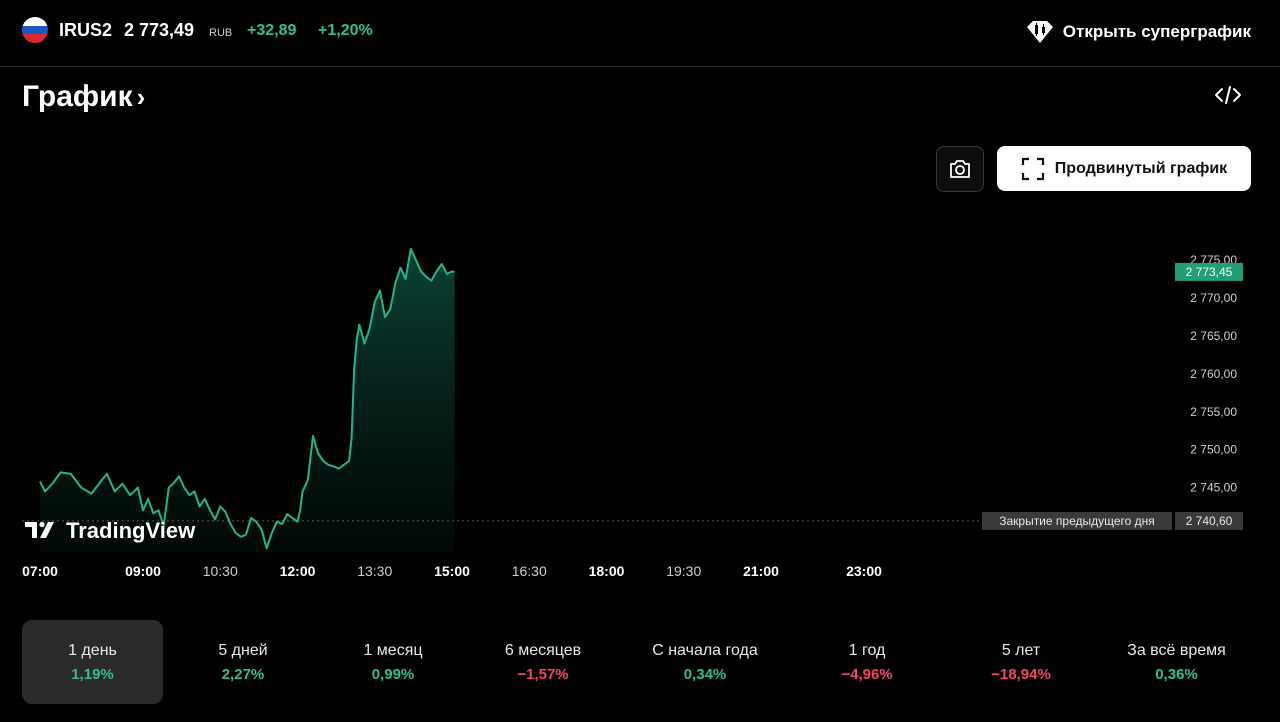  Describe the element at coordinates (607, 571) in the screenshot. I see `x-tick-label: 18:00` at that location.